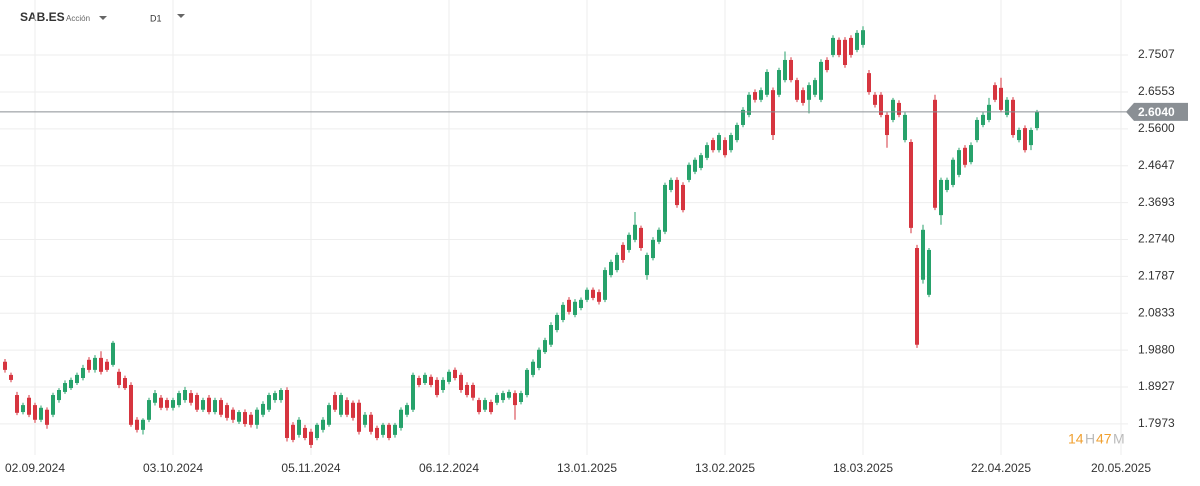 This screenshot has width=1200, height=486. What do you see at coordinates (1156, 128) in the screenshot?
I see `y-tick-label: 2.5600` at bounding box center [1156, 128].